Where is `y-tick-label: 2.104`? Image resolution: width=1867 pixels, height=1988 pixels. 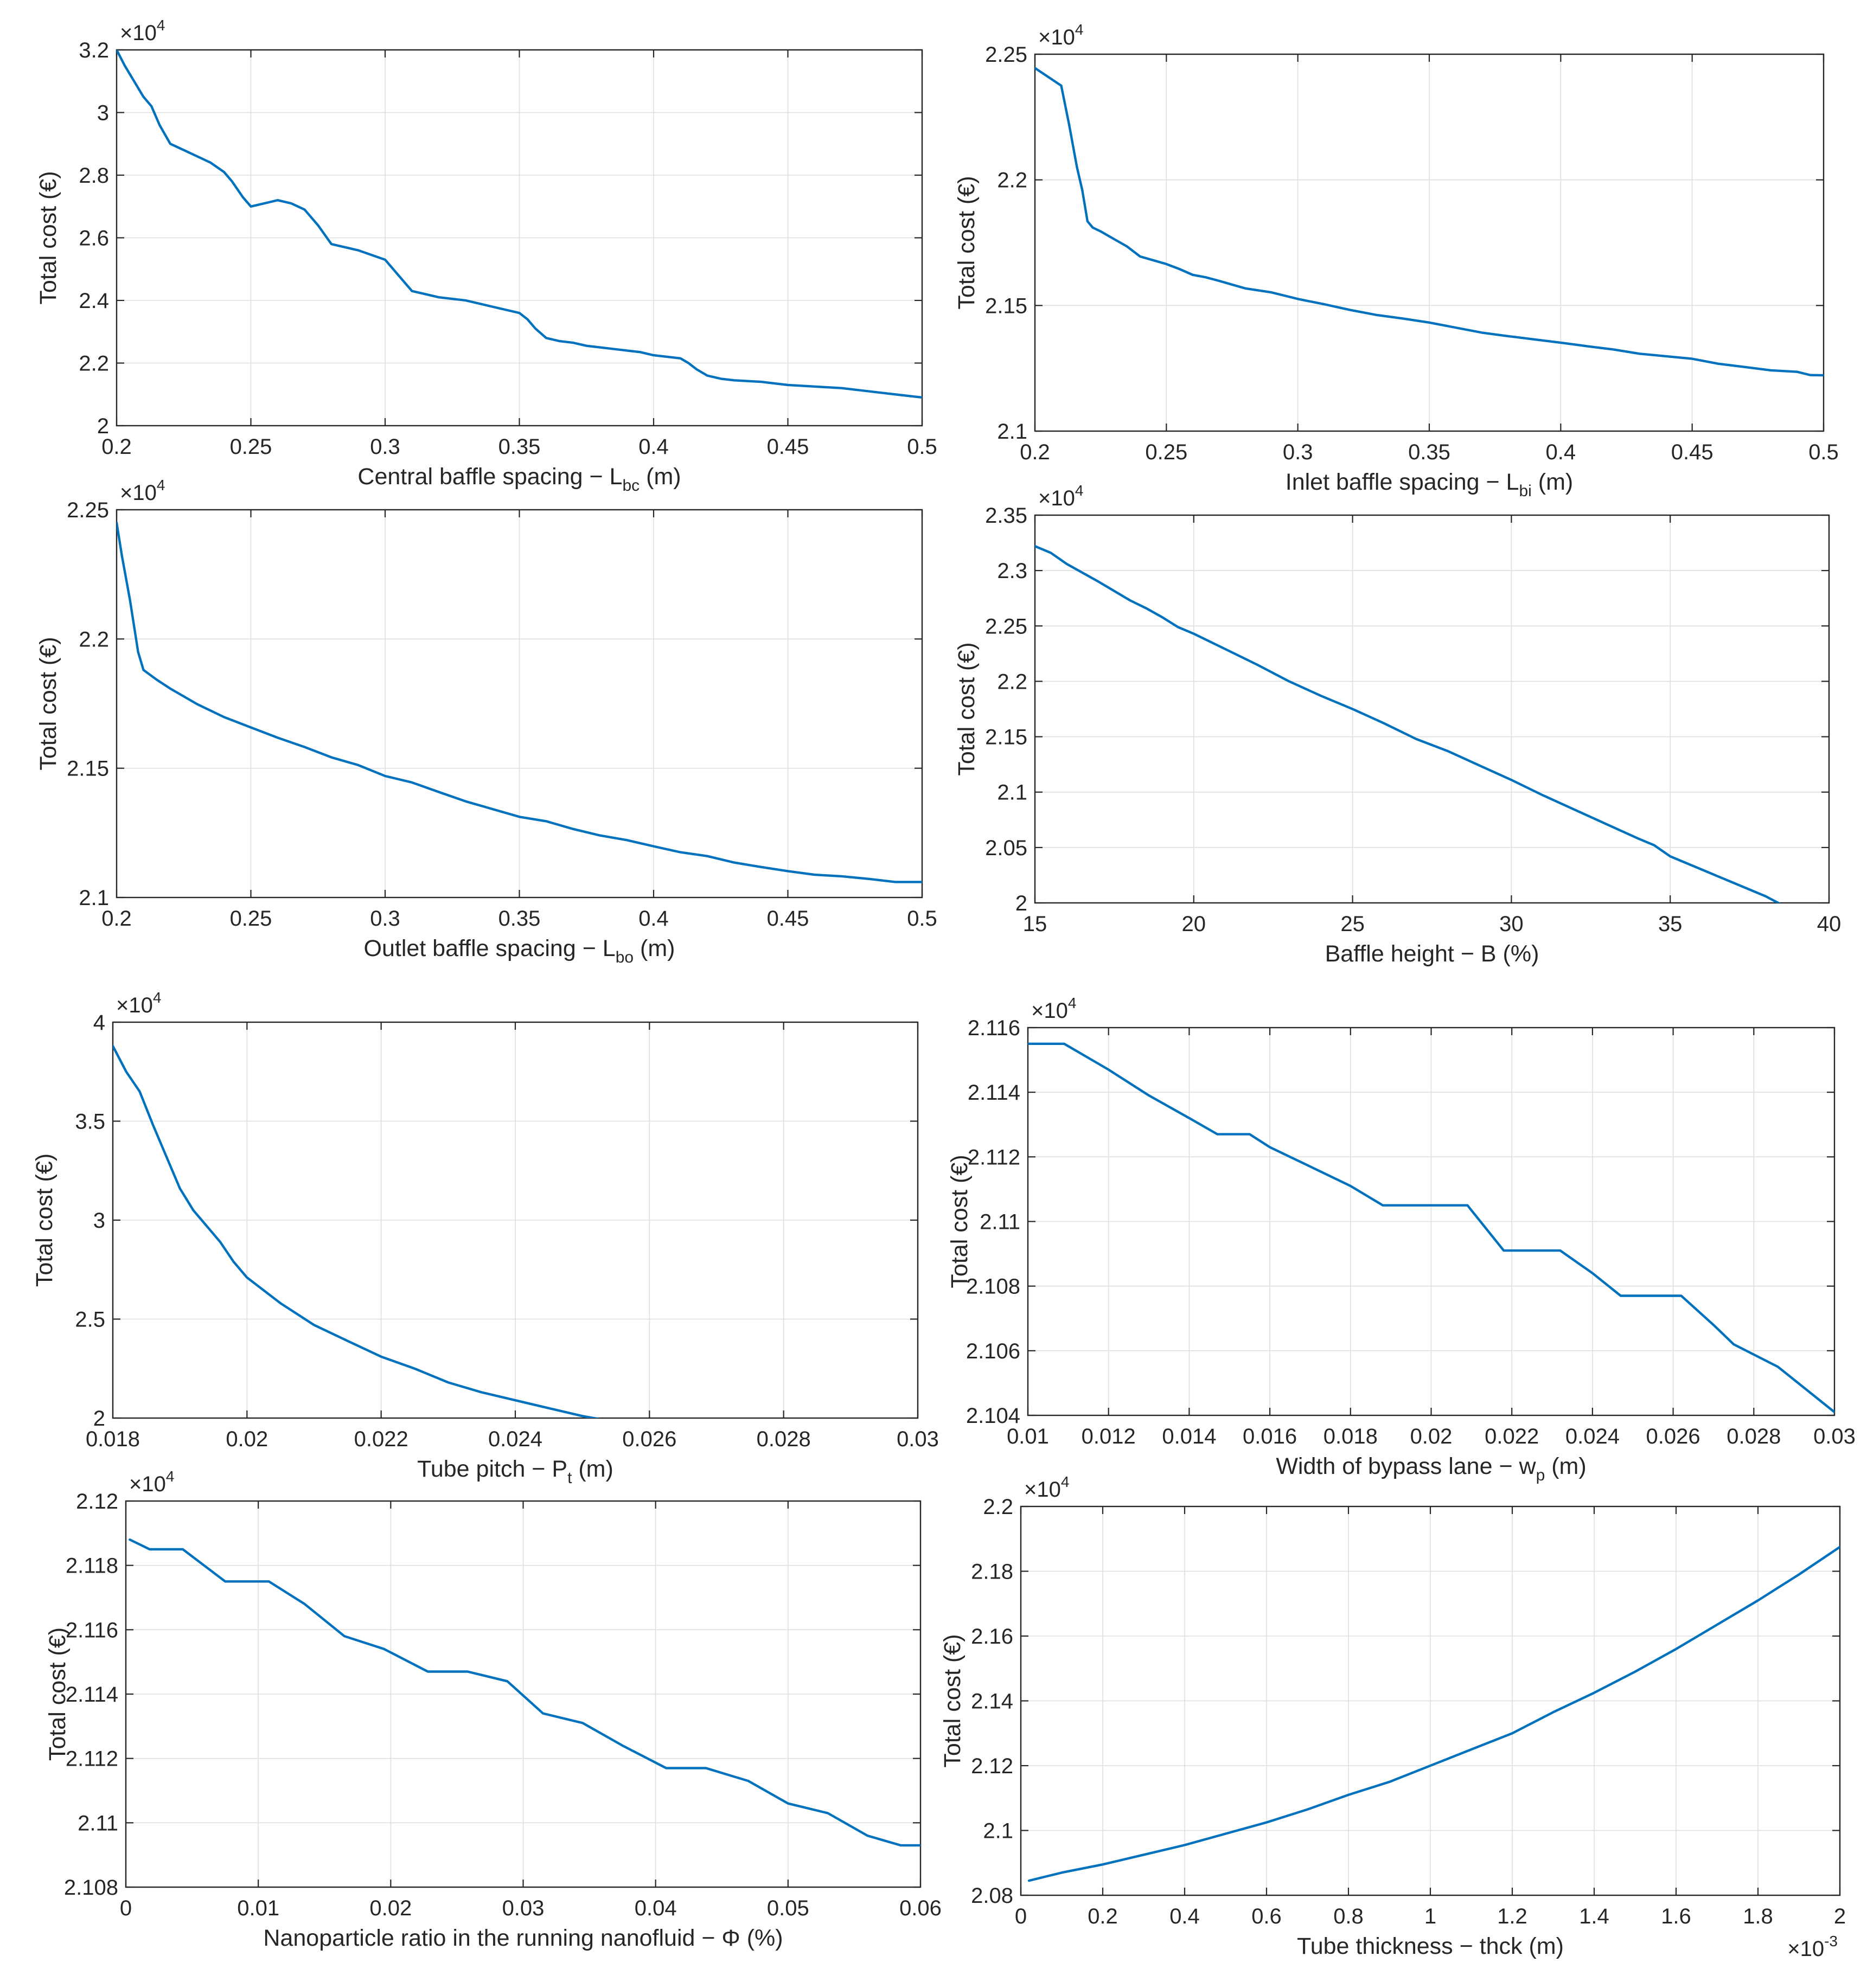 y-tick-label: 2.104 is located at coordinates (993, 1416).